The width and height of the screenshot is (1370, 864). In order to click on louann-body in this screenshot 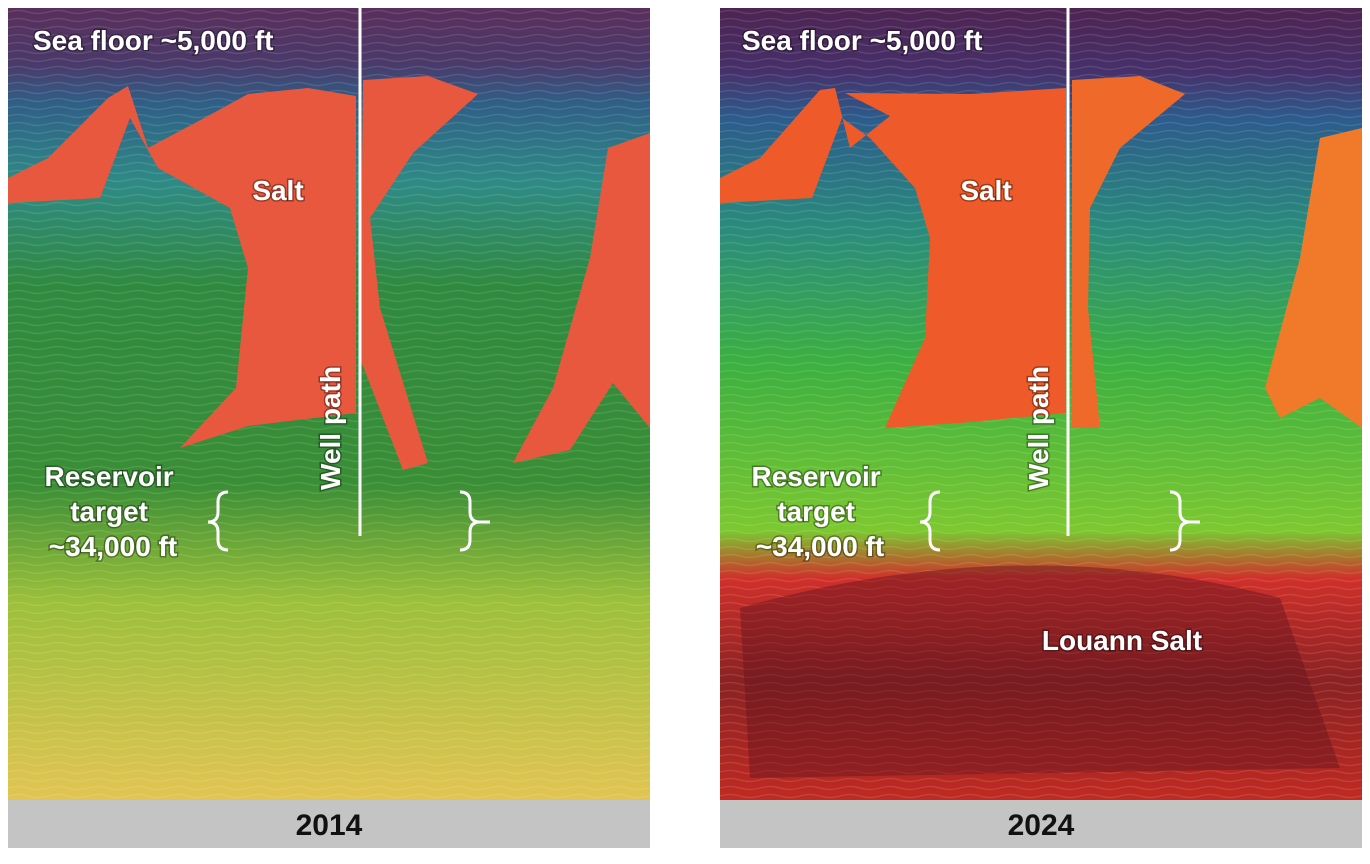, I will do `click(1040, 671)`.